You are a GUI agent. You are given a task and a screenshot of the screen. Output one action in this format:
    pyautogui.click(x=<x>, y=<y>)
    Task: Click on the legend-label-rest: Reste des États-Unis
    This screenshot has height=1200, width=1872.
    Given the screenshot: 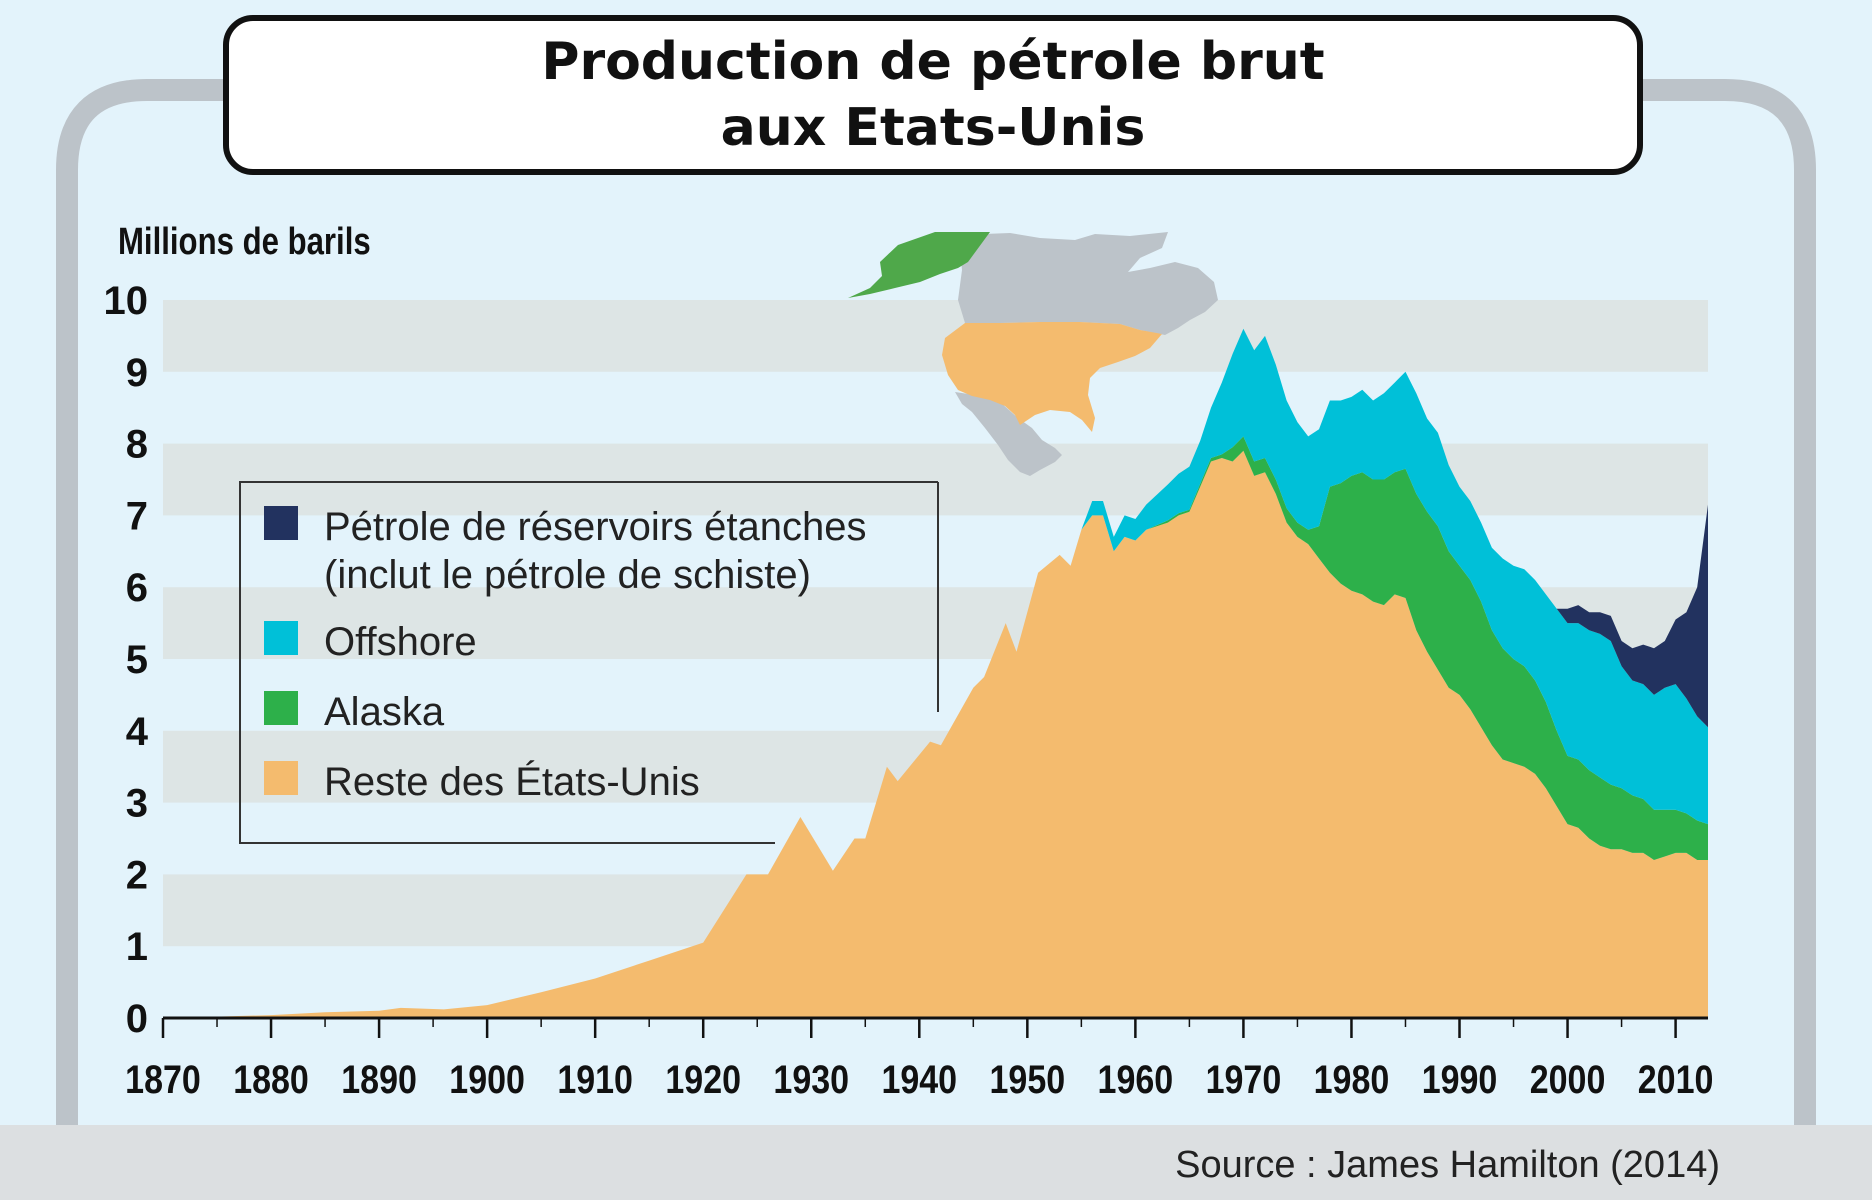 What is the action you would take?
    pyautogui.click(x=512, y=781)
    